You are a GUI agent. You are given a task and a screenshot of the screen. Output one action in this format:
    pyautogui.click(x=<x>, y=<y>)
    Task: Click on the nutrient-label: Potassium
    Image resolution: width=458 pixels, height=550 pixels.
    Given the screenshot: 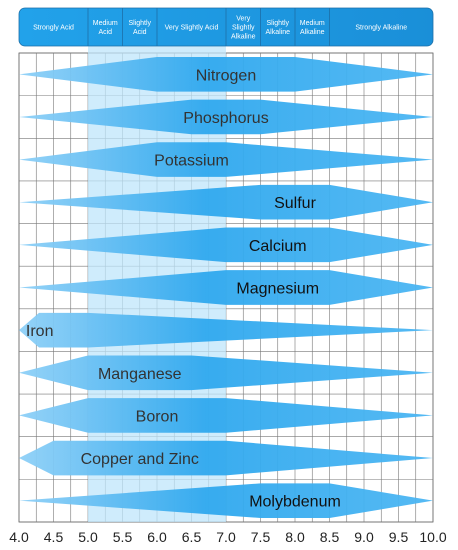 What is the action you would take?
    pyautogui.click(x=191, y=161)
    